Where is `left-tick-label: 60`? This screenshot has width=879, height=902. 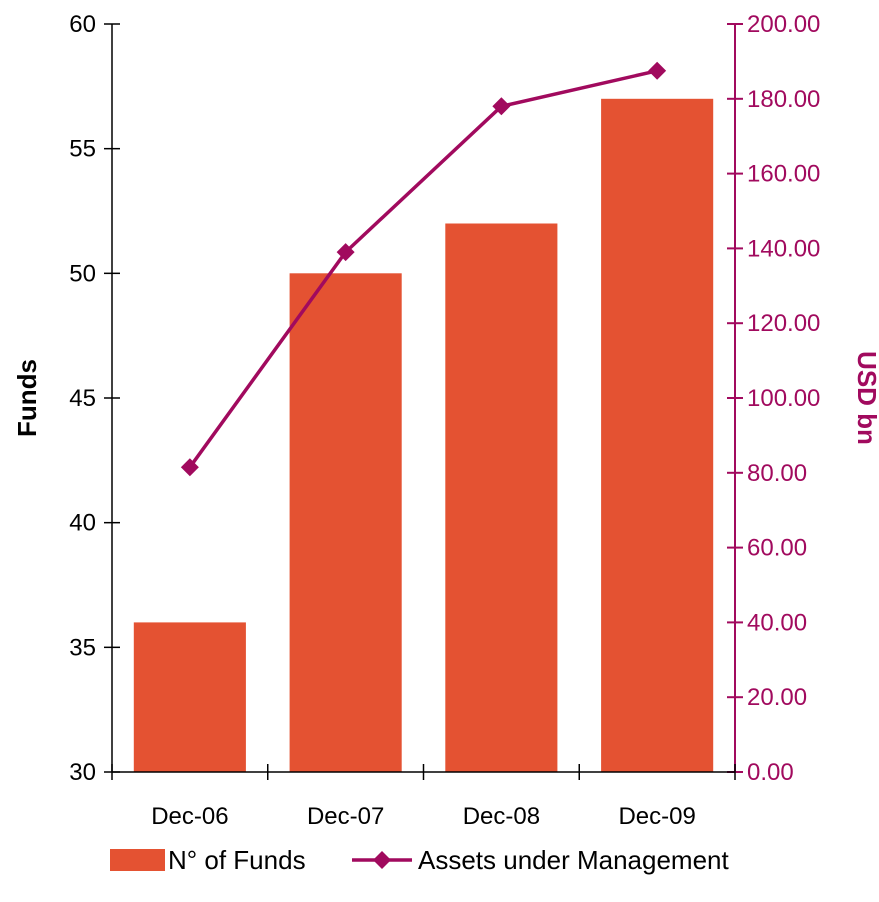
left-tick-label: 60 is located at coordinates (82, 24).